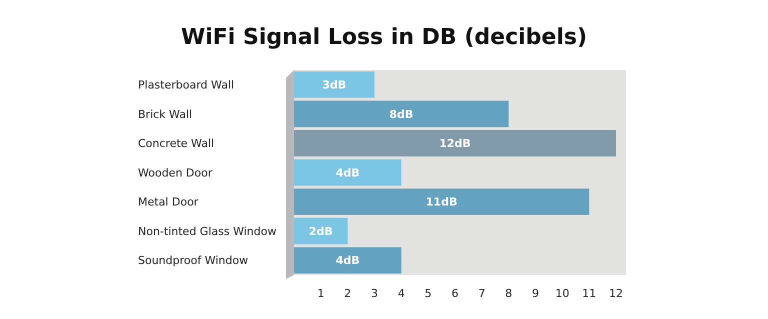 This screenshot has height=319, width=768. Describe the element at coordinates (193, 261) in the screenshot. I see `y-tick-label: Soundproof Window` at that location.